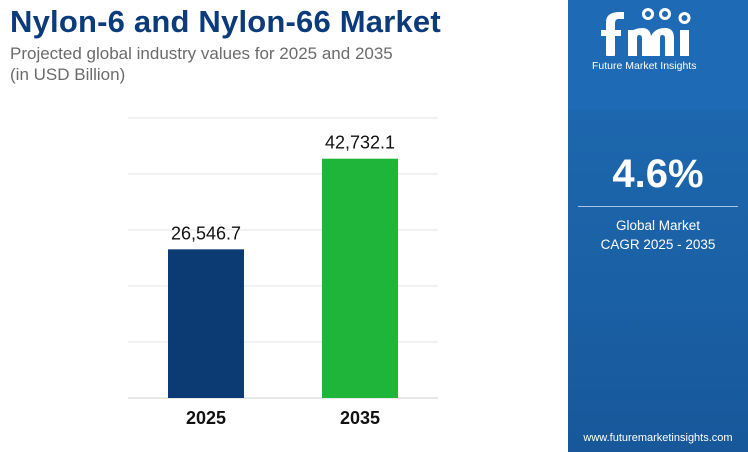 Image resolution: width=748 pixels, height=452 pixels. I want to click on bar-2035, so click(360, 278).